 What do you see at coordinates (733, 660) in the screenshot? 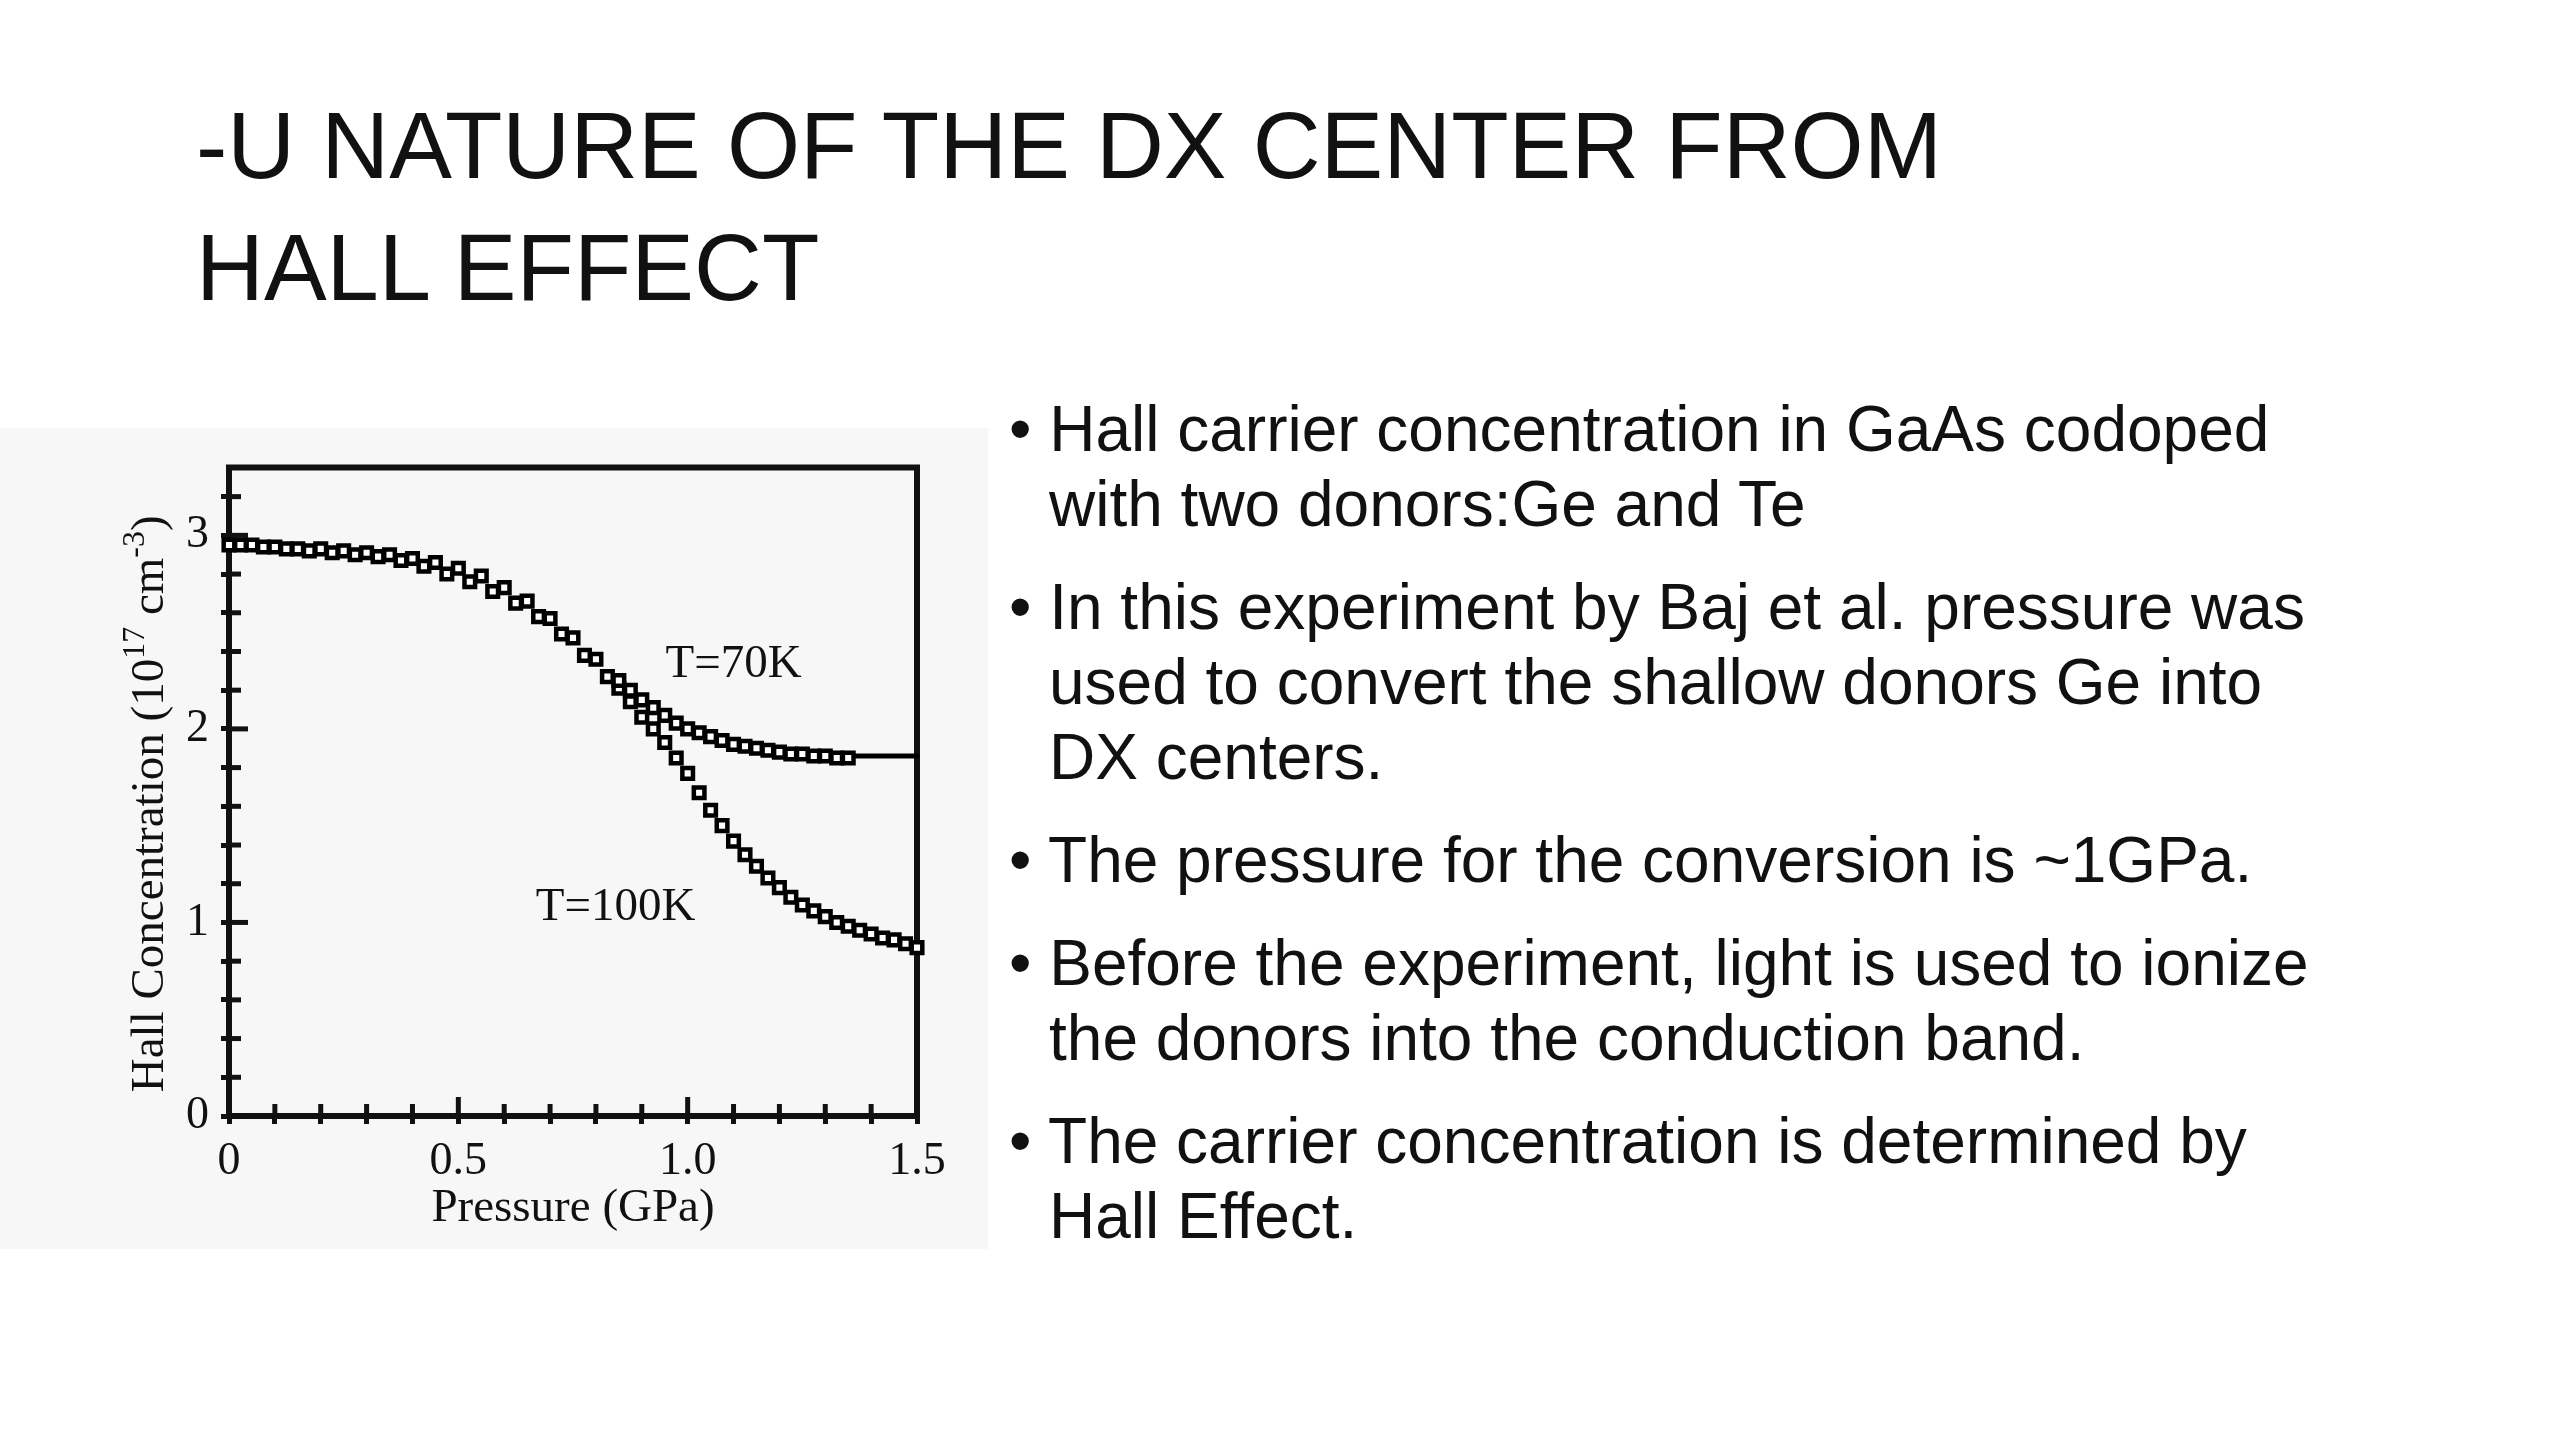
I see `series-label: T=70K` at bounding box center [733, 660].